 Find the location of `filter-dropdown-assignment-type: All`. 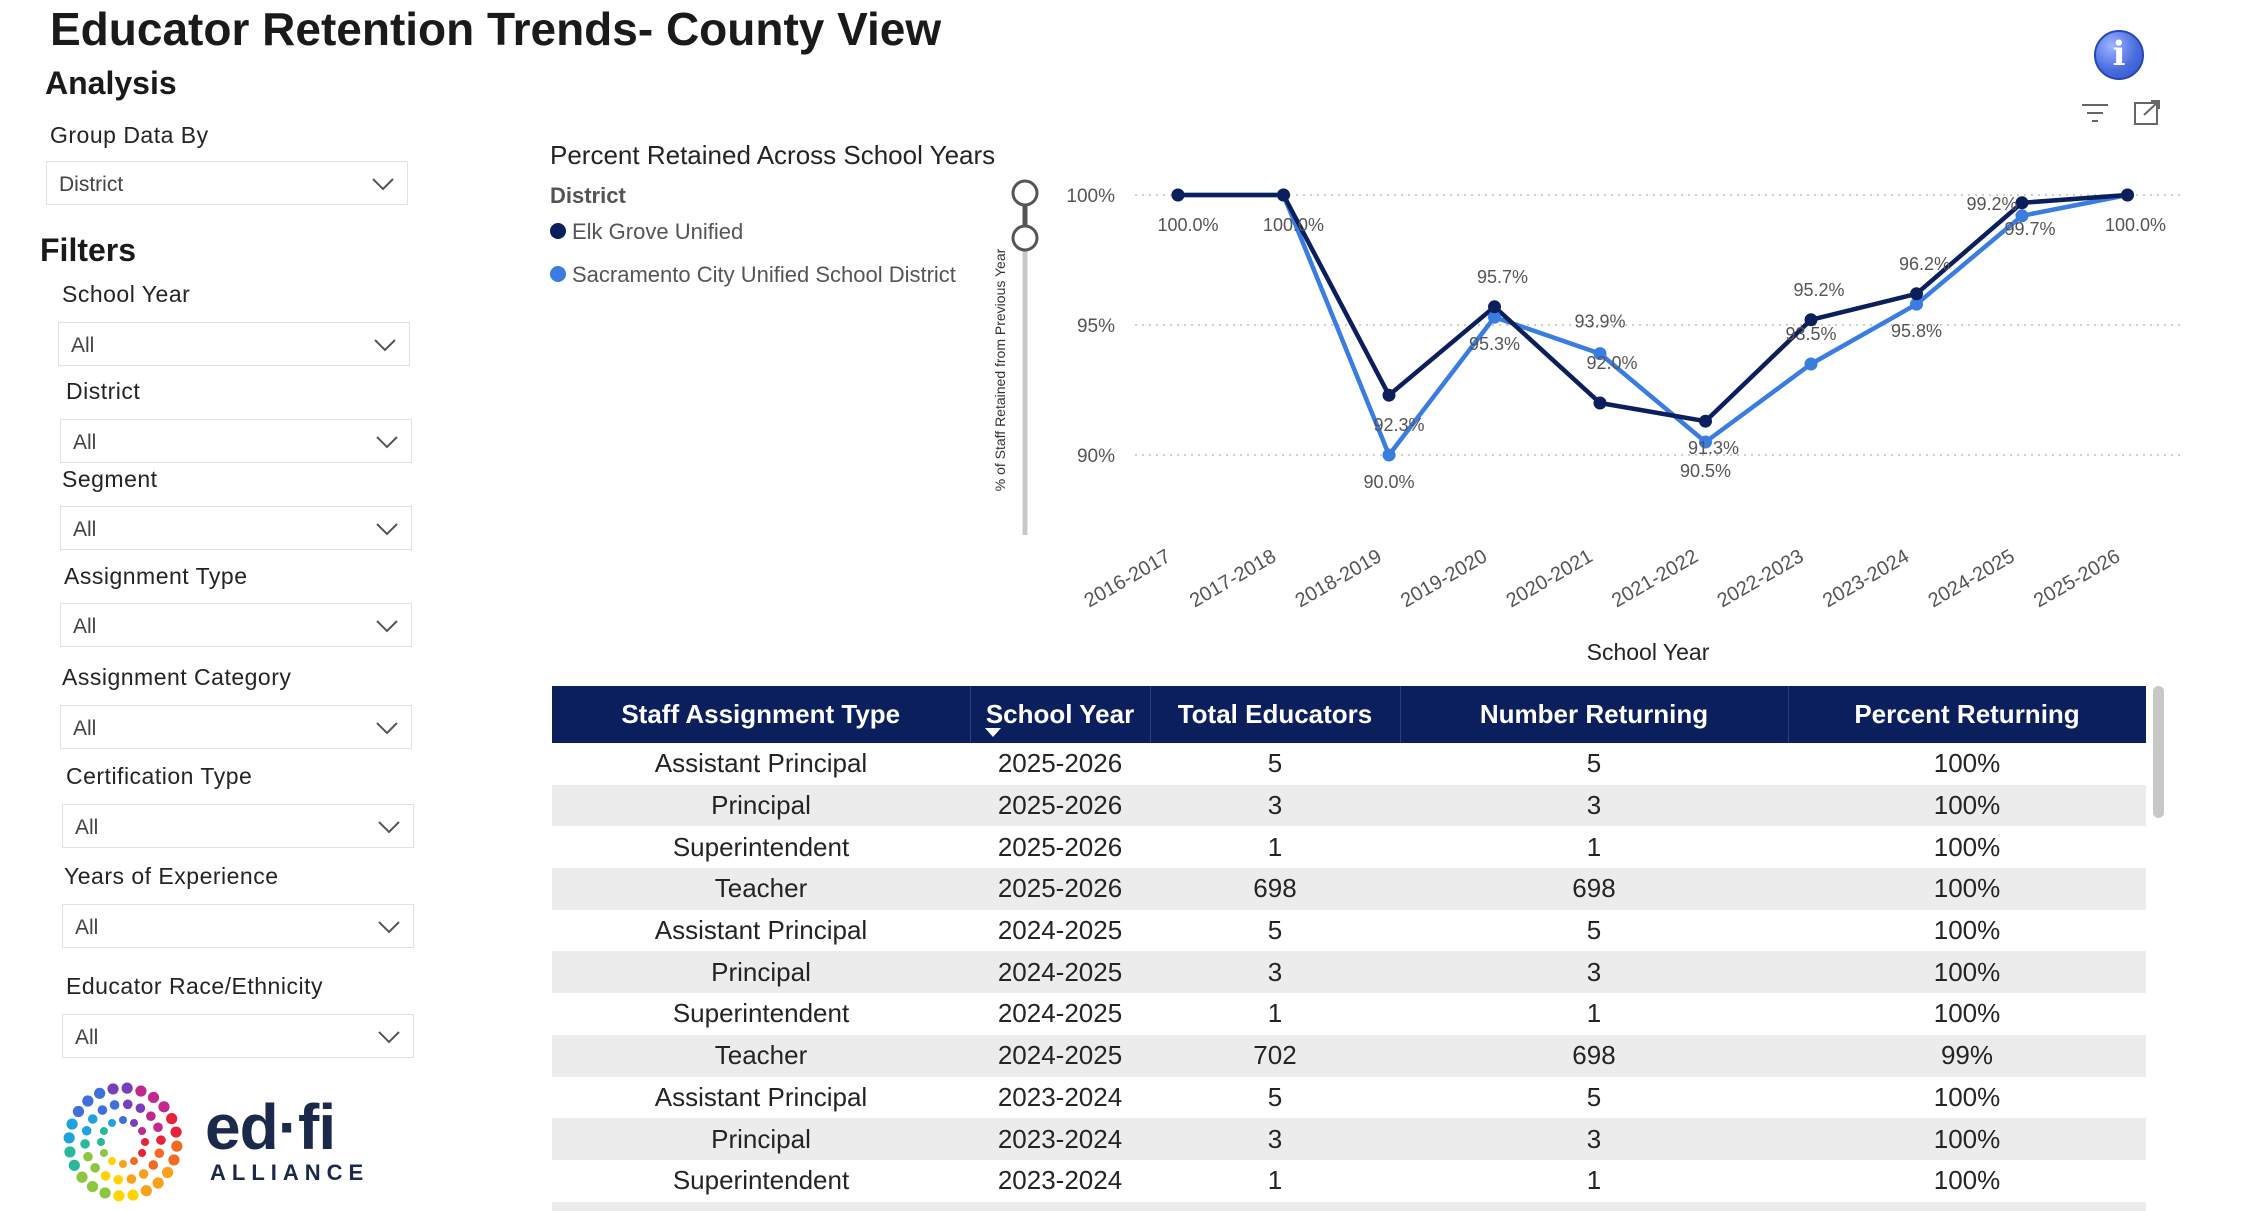

filter-dropdown-assignment-type: All is located at coordinates (236, 625).